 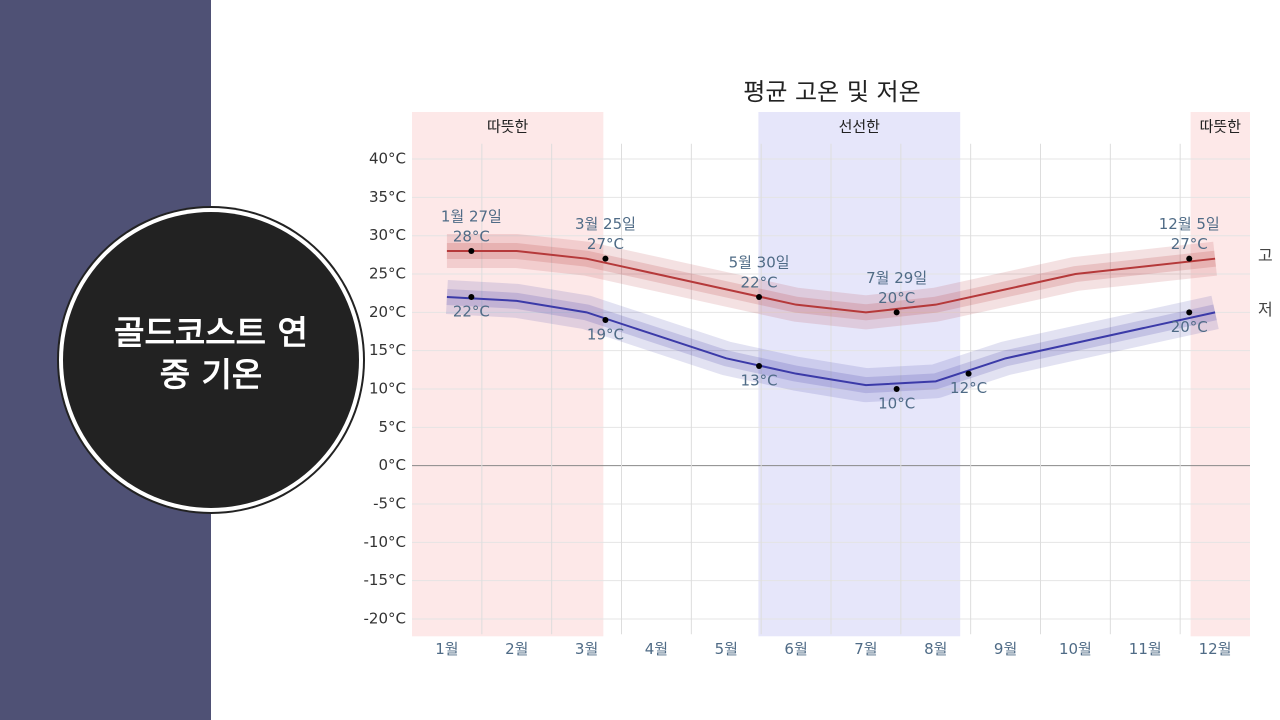 What do you see at coordinates (586, 649) in the screenshot?
I see `x-tick-label: 3월` at bounding box center [586, 649].